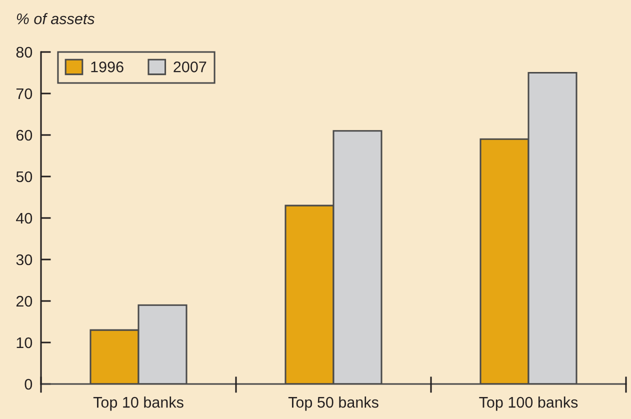 The width and height of the screenshot is (631, 419). Describe the element at coordinates (24, 301) in the screenshot. I see `y-tick-label: 20` at that location.